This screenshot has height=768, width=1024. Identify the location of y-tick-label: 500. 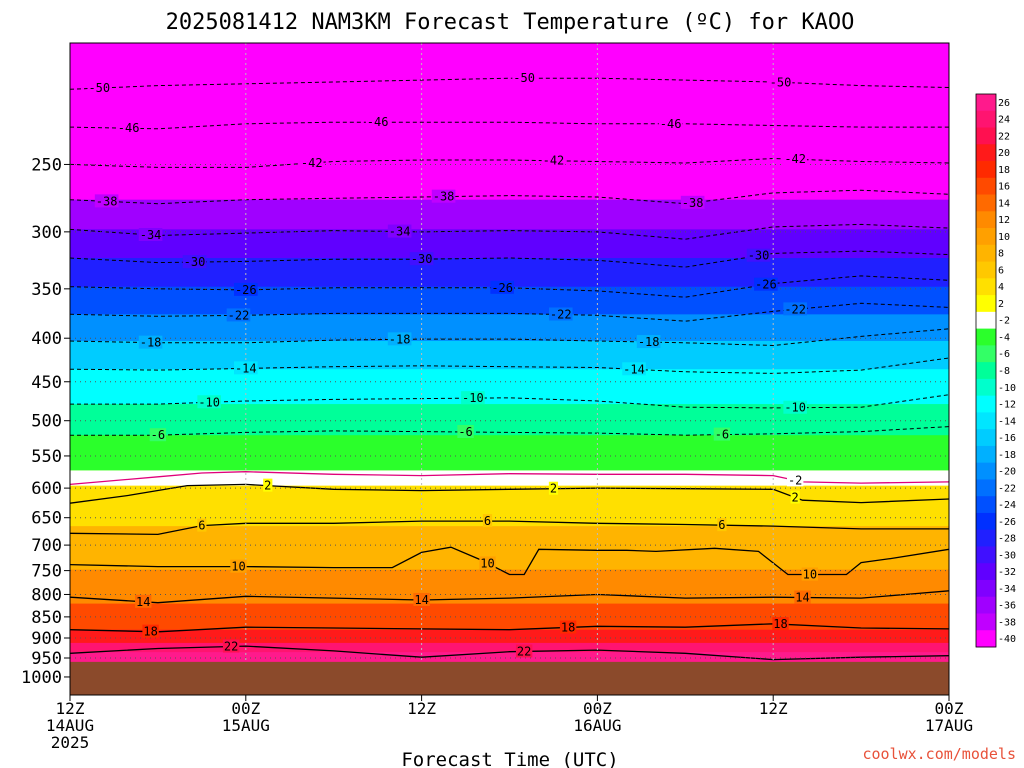
(46, 422).